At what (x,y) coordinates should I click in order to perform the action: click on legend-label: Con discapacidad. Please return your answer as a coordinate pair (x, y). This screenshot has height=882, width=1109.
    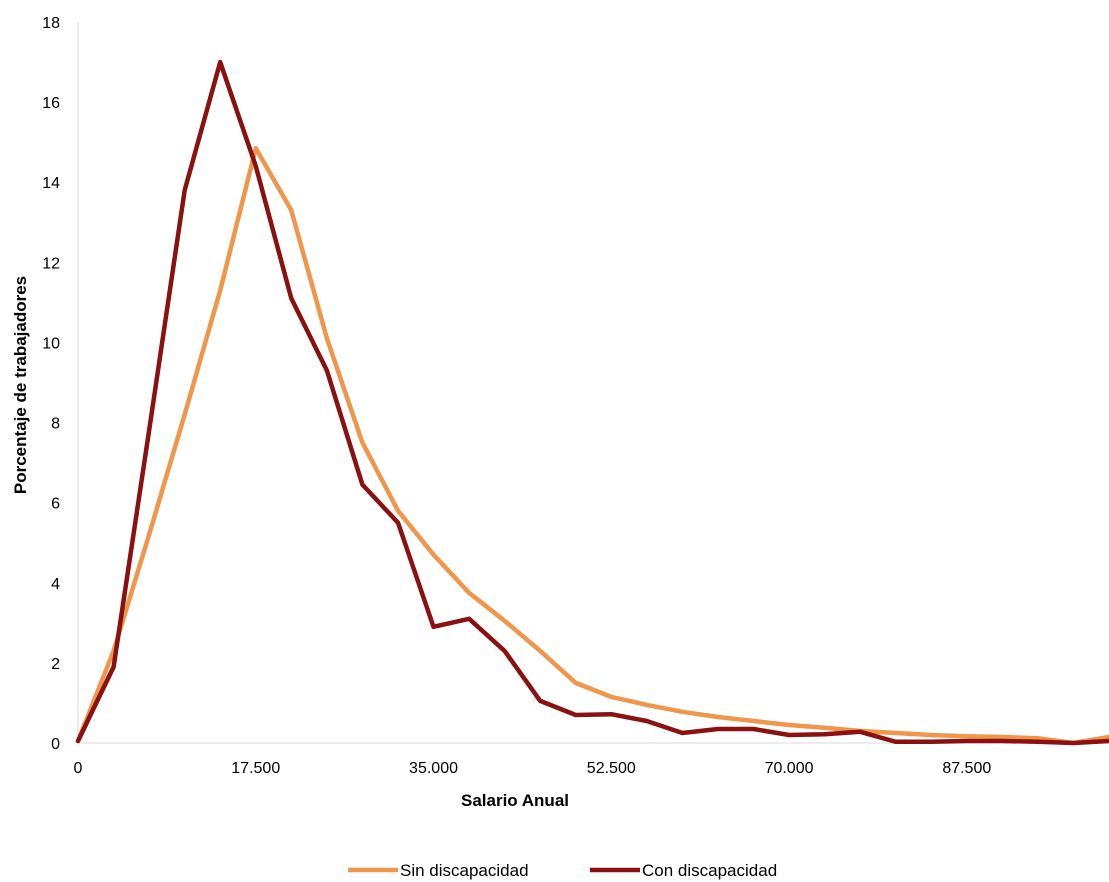
    Looking at the image, I should click on (709, 870).